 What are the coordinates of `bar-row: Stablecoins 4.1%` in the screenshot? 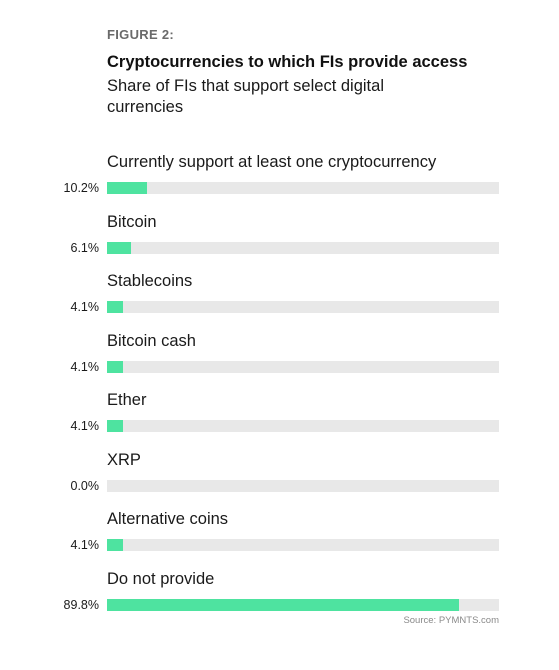 It's located at (279, 297).